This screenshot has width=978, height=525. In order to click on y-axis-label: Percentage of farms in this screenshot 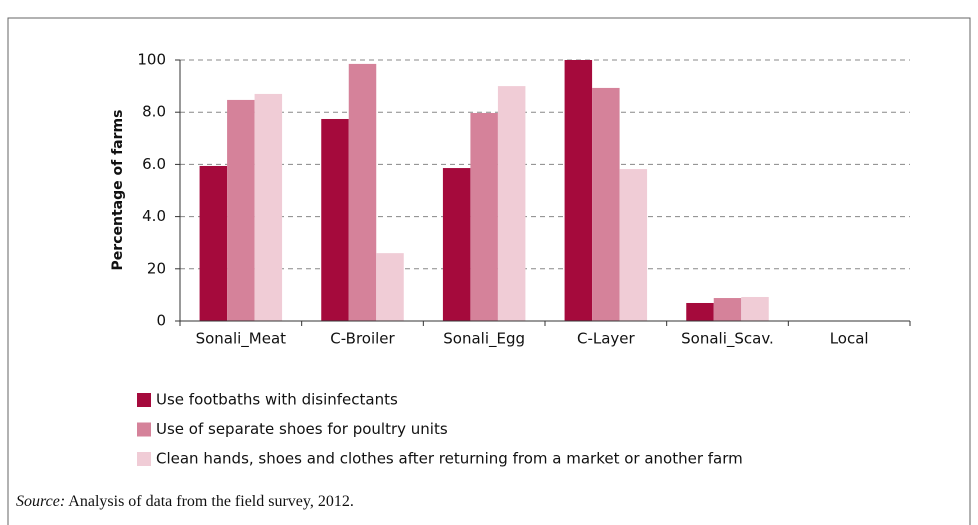, I will do `click(118, 190)`.